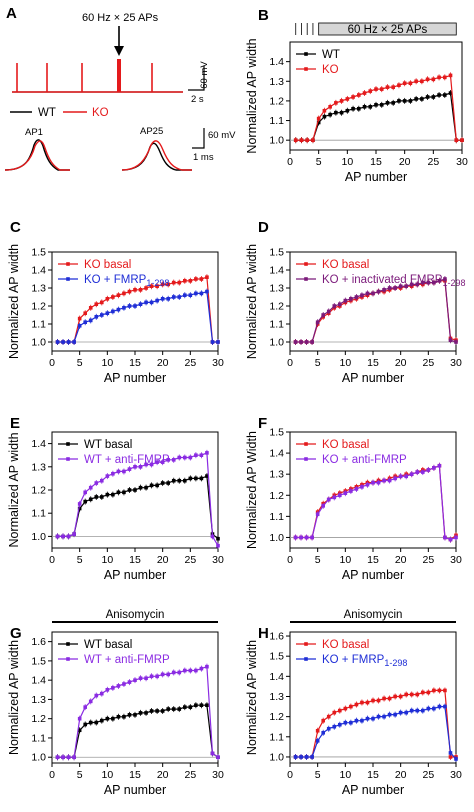 Image resolution: width=474 pixels, height=812 pixels. I want to click on y-tick-label: 1.4, so click(276, 677).